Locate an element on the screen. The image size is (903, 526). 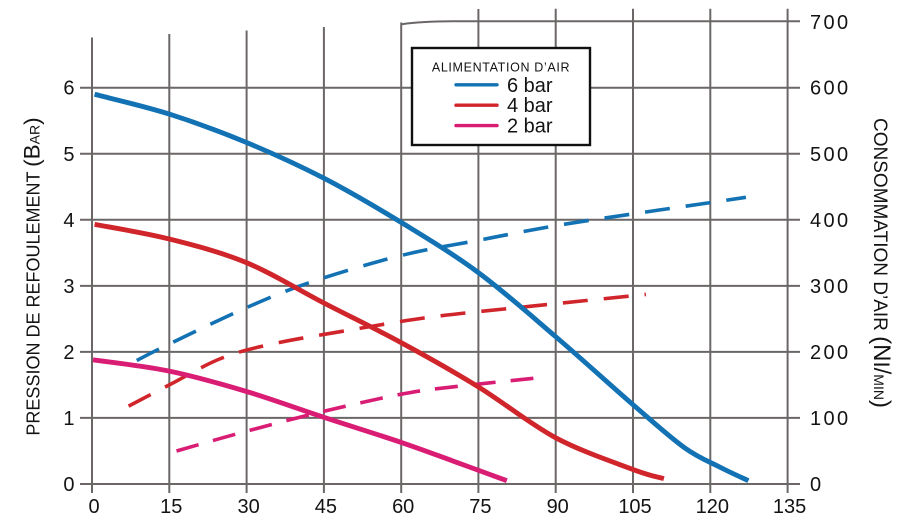
svg-text: 135 is located at coordinates (789, 507).